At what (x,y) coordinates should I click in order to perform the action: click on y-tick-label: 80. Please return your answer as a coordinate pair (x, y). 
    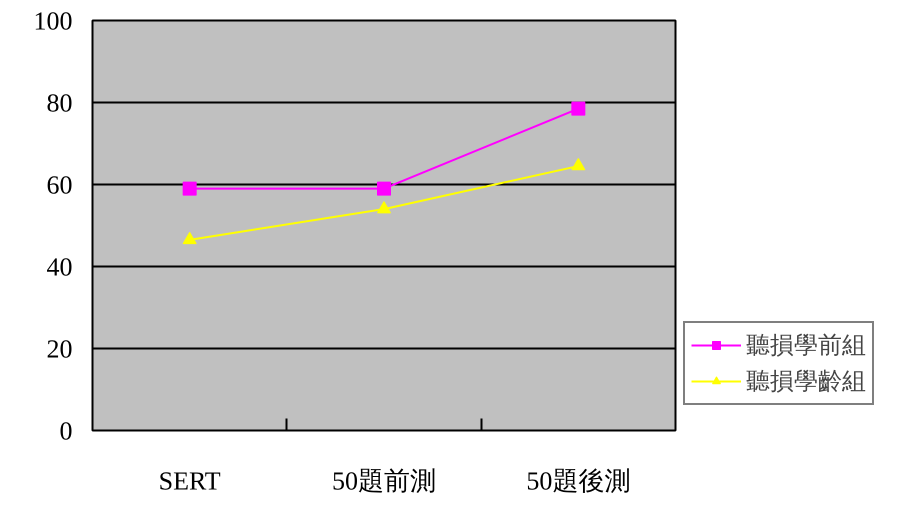
    Looking at the image, I should click on (59, 103).